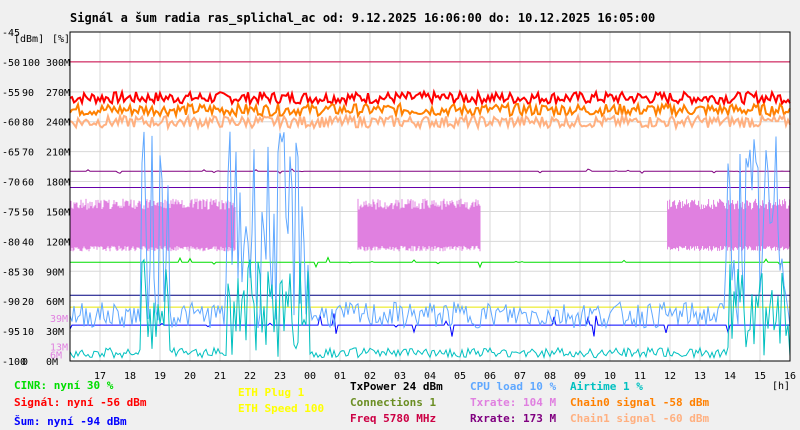  Describe the element at coordinates (610, 376) in the screenshot. I see `x-tick-label: 10` at that location.